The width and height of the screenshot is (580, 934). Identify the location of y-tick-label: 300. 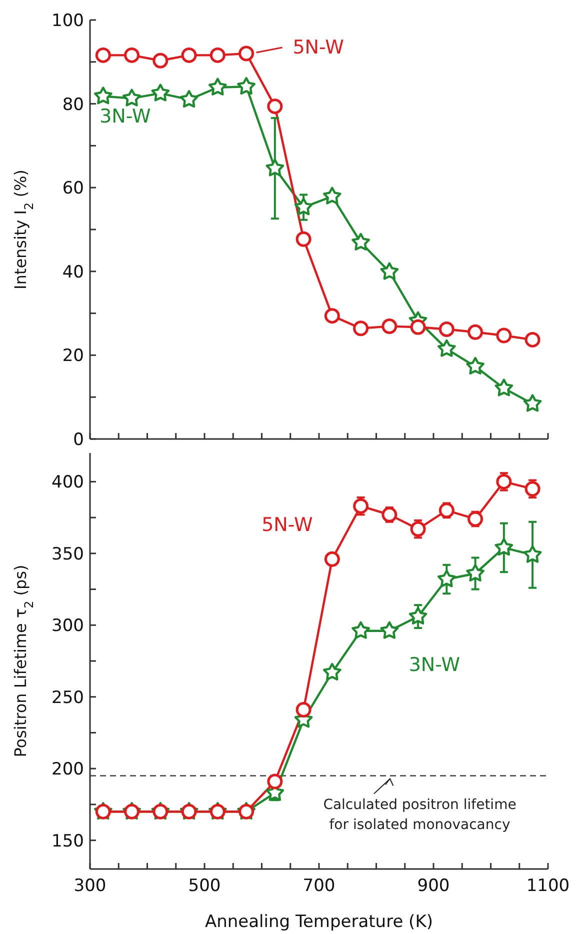
(68, 626).